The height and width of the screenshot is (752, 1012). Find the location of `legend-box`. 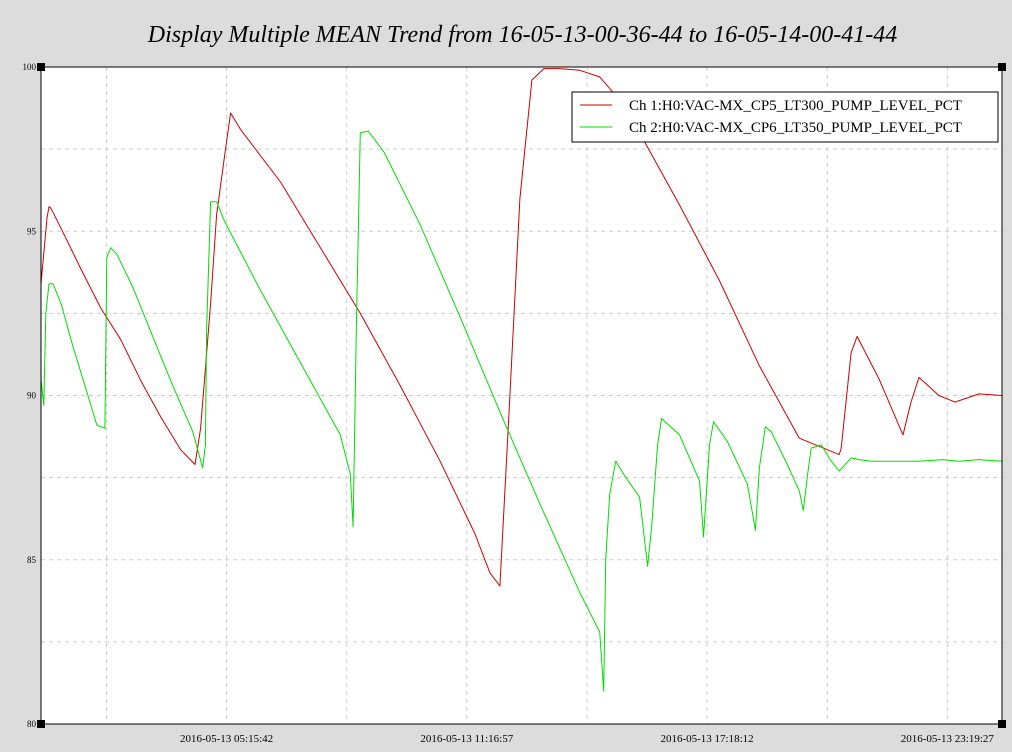

legend-box is located at coordinates (785, 117).